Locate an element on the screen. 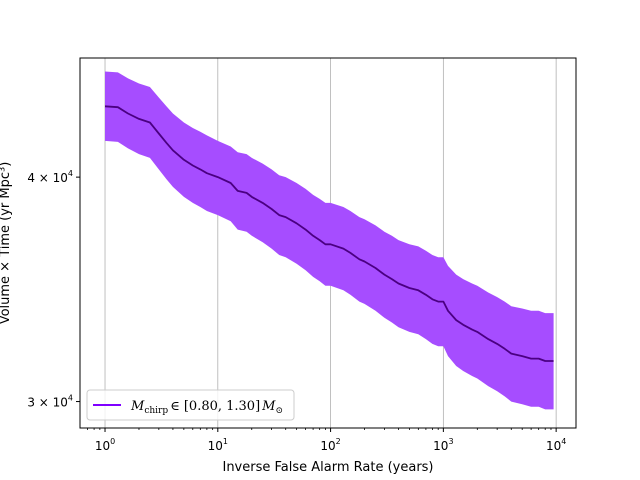 This screenshot has height=480, width=640. legend-unit-subscript: ⊙ is located at coordinates (279, 411).